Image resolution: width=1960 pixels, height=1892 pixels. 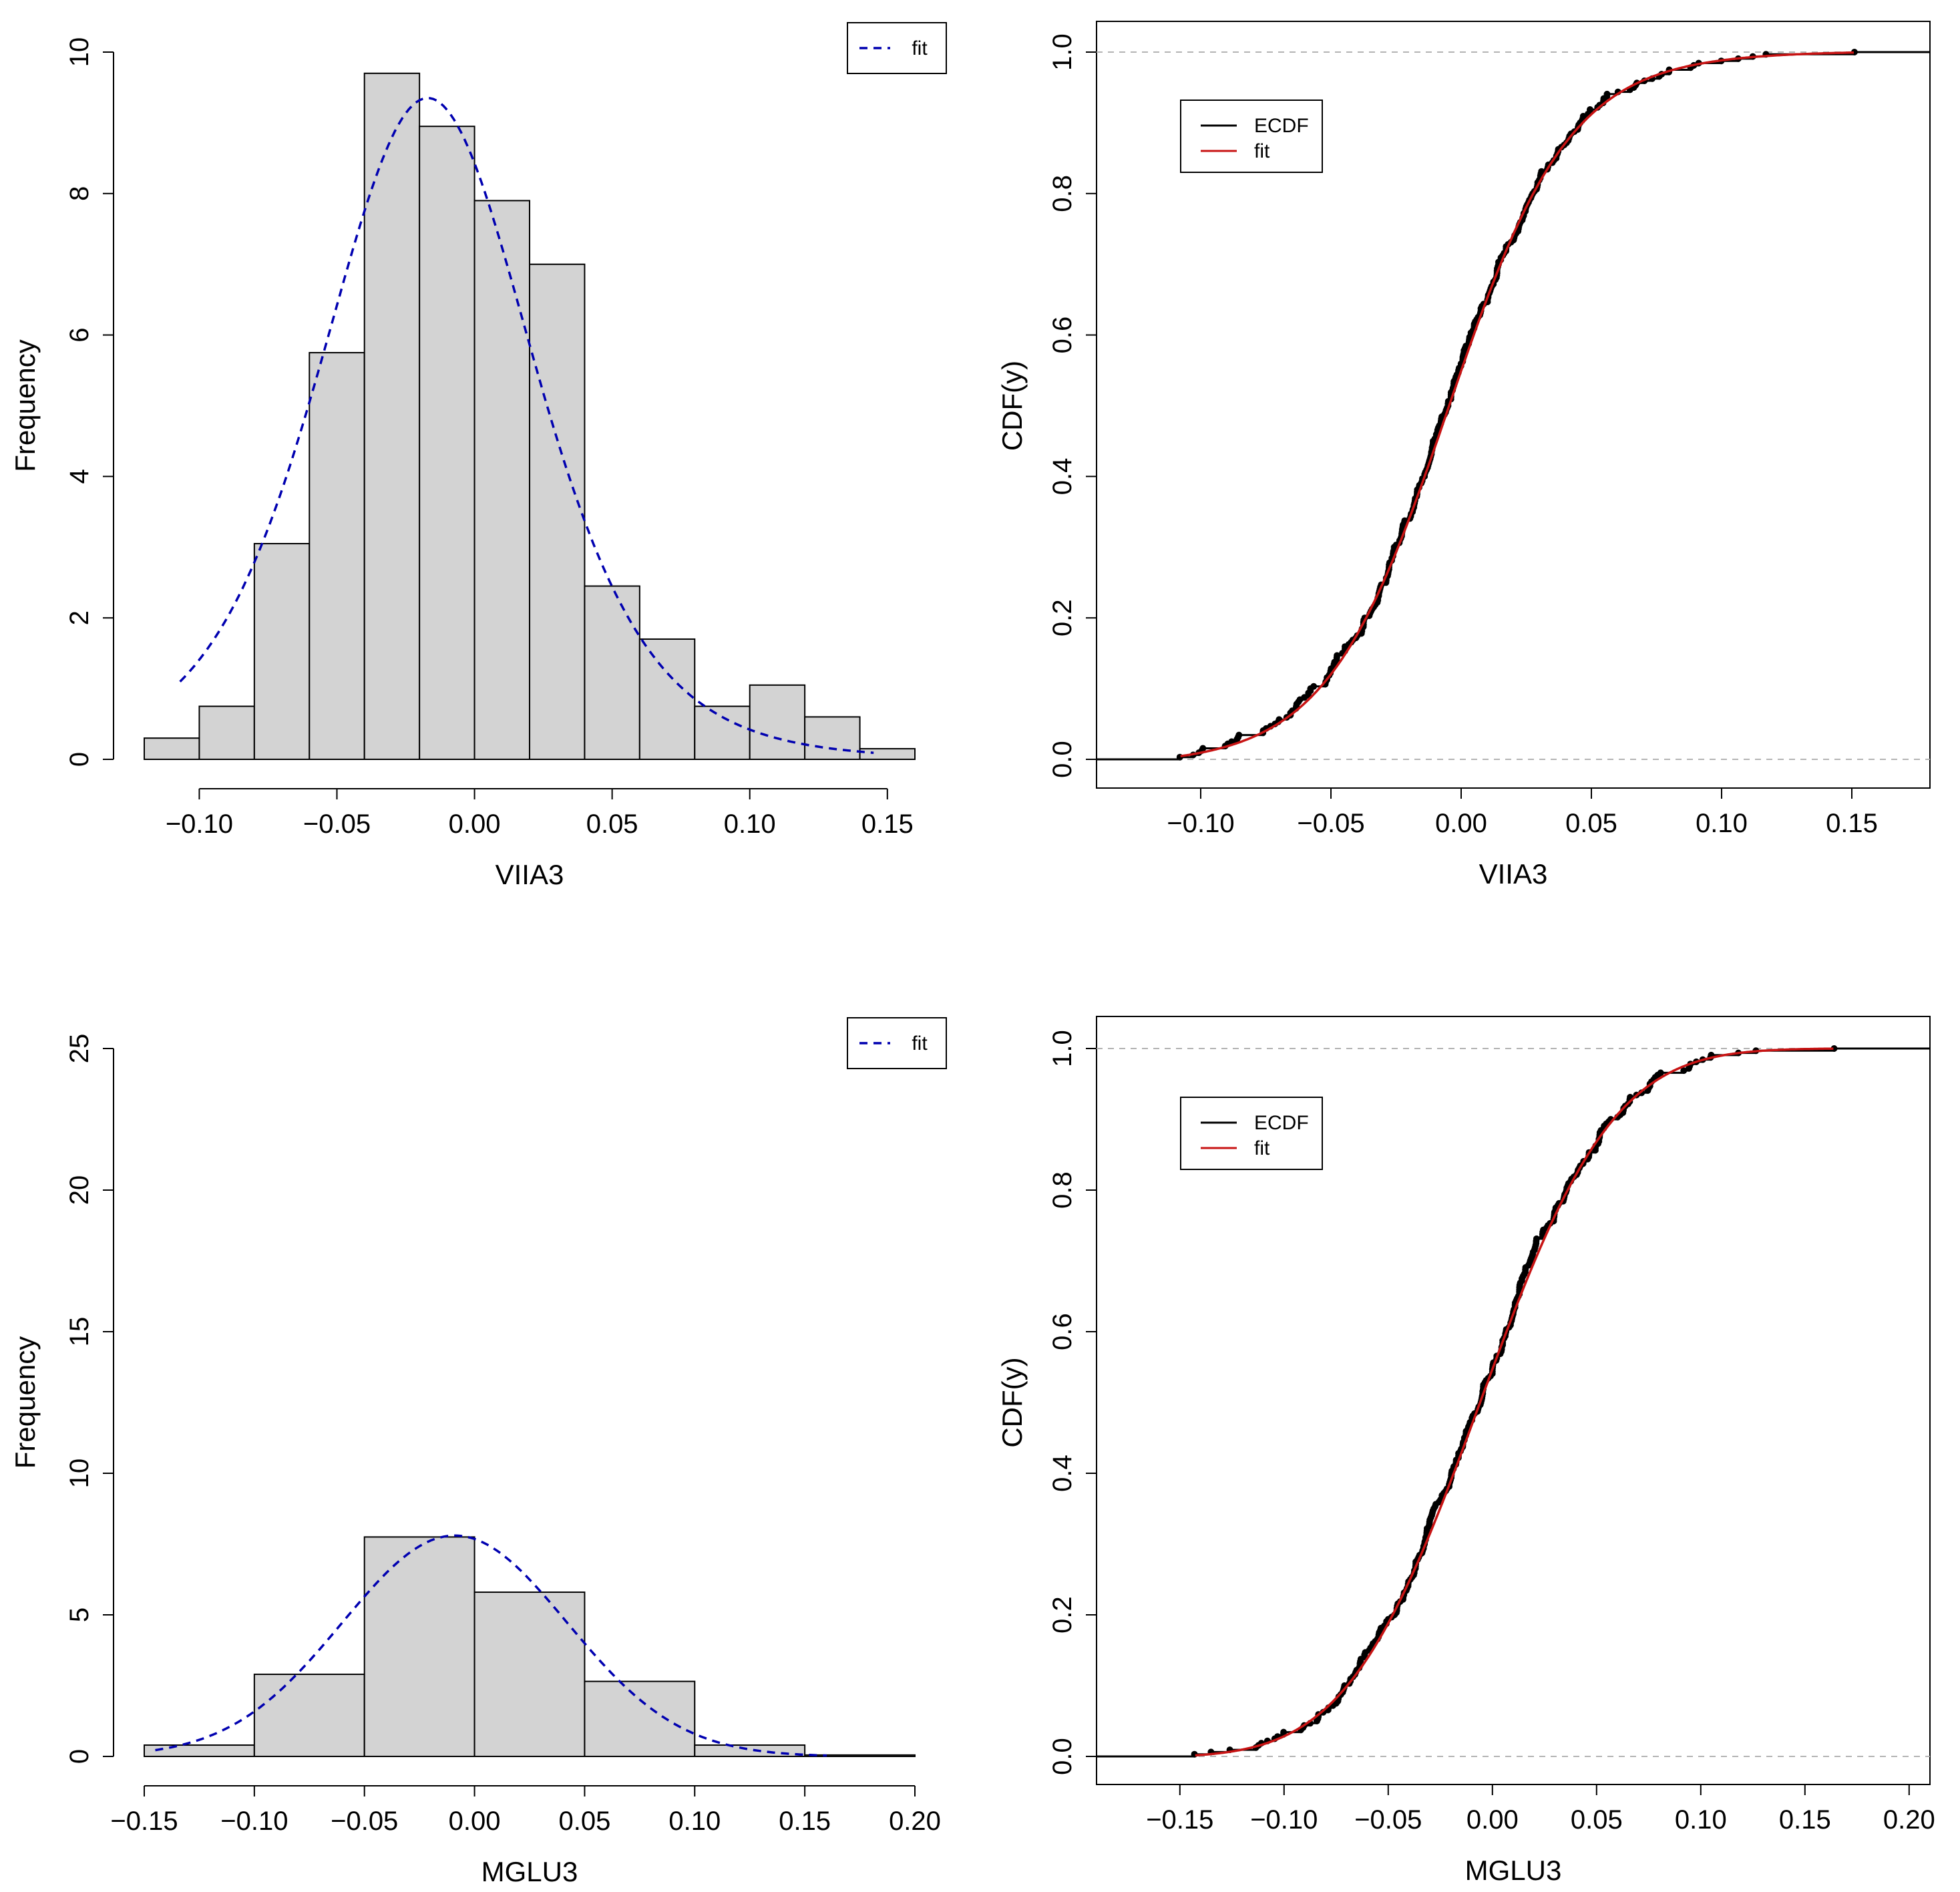 I want to click on y-tick-label: 5, so click(x=79, y=1614).